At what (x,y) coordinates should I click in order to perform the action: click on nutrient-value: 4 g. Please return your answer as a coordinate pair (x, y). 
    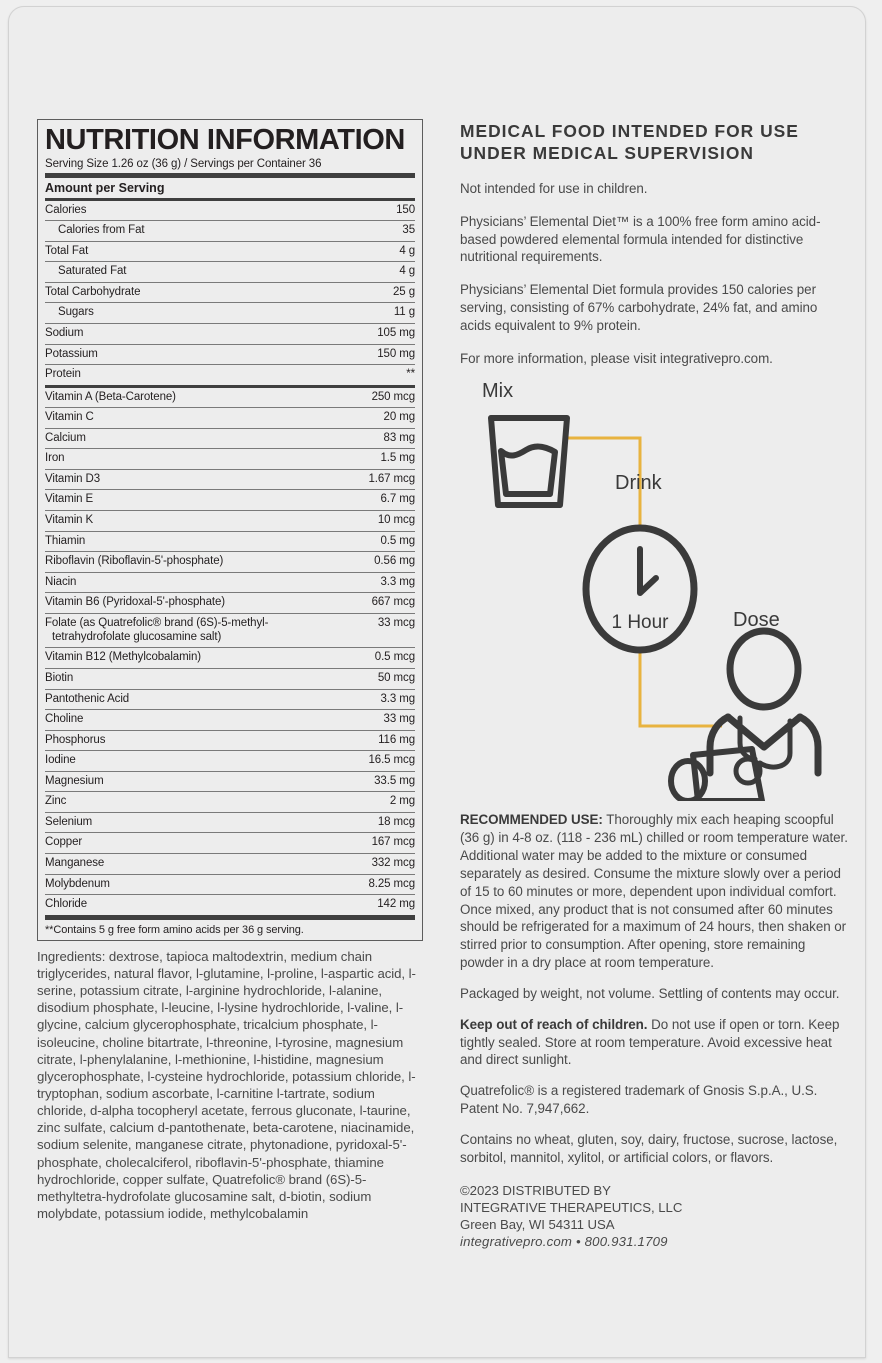
    Looking at the image, I should click on (407, 271).